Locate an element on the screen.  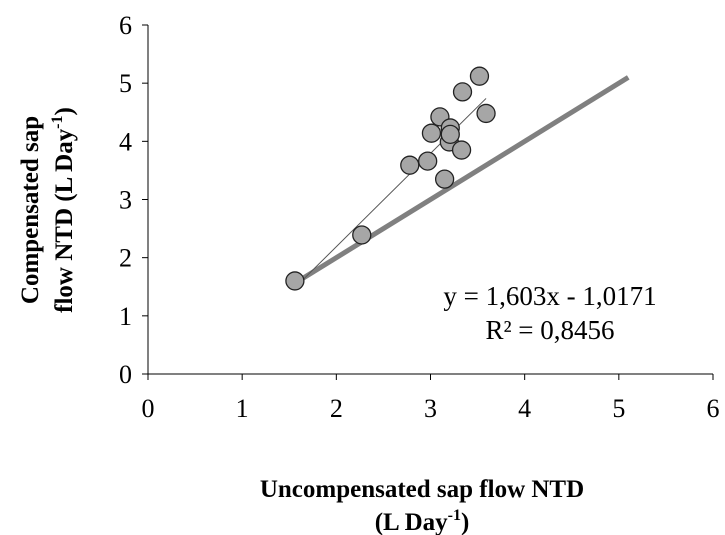
x-tick-label: 5 is located at coordinates (618, 408).